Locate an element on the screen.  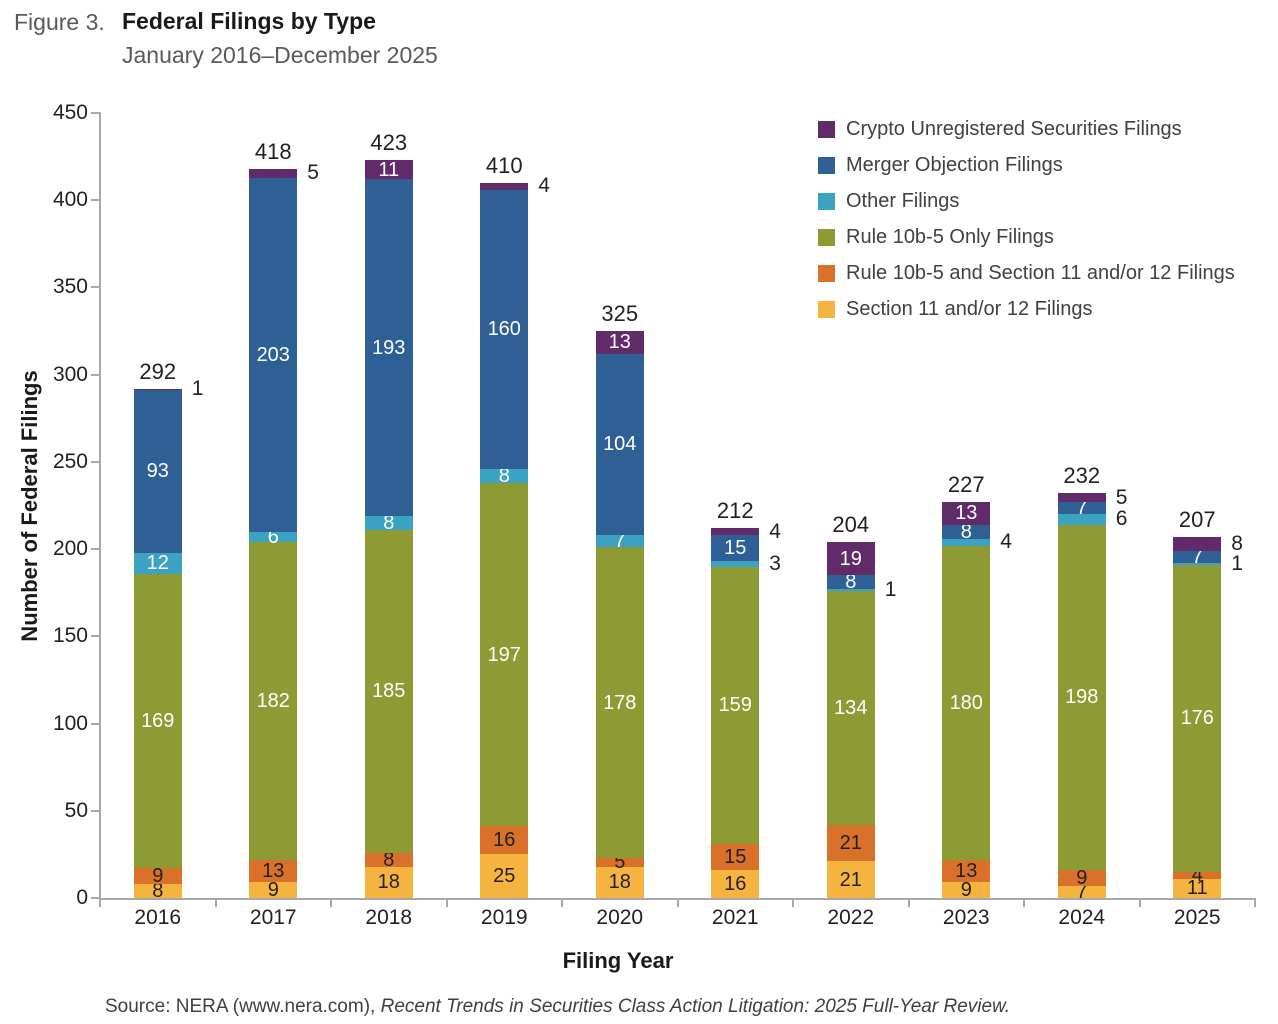
segment-value-label: 4 is located at coordinates (1197, 875).